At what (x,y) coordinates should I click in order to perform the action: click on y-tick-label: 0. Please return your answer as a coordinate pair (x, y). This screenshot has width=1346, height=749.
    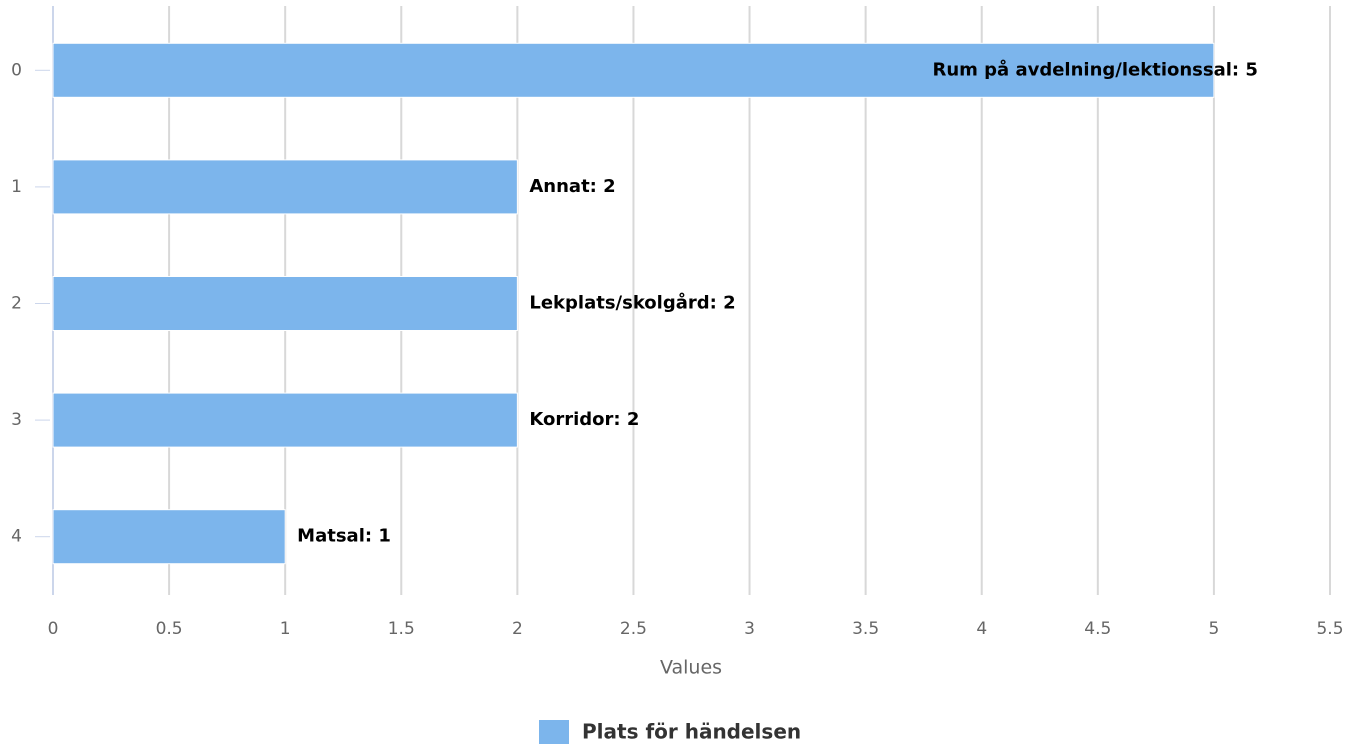
    Looking at the image, I should click on (16, 70).